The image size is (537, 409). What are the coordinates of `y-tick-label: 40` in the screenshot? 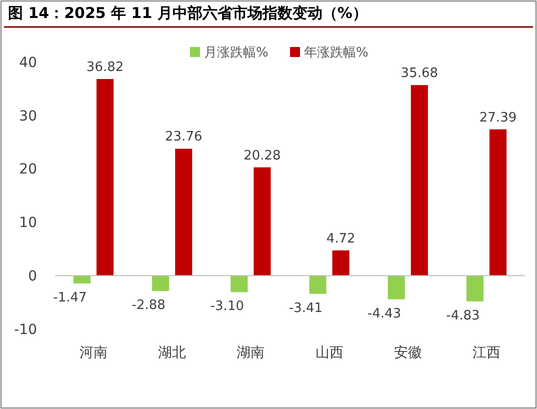 It's located at (28, 62).